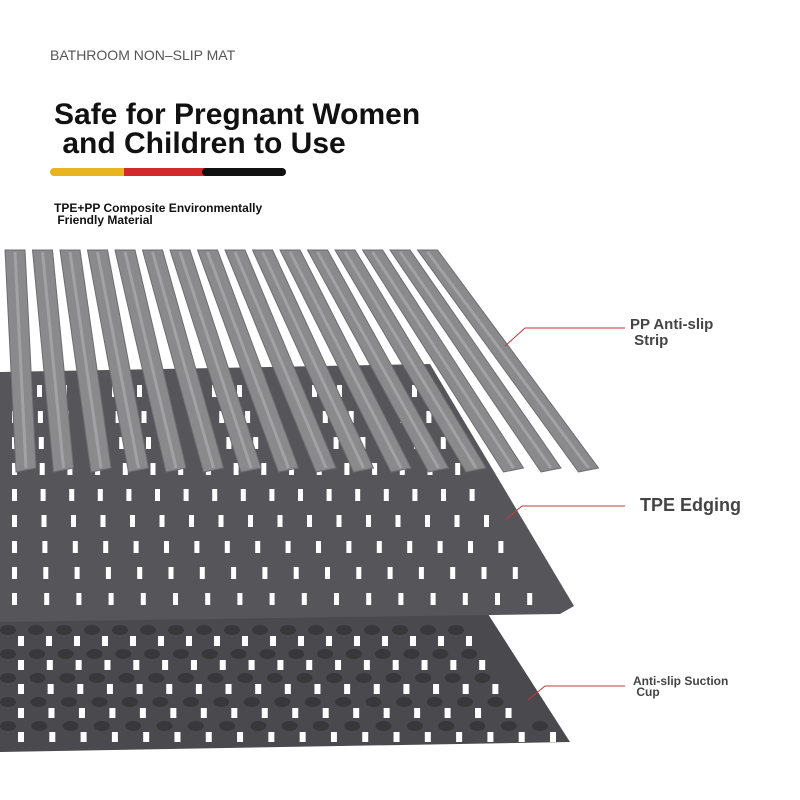 The height and width of the screenshot is (800, 800). I want to click on callout-label: PP Anti-slip, so click(672, 324).